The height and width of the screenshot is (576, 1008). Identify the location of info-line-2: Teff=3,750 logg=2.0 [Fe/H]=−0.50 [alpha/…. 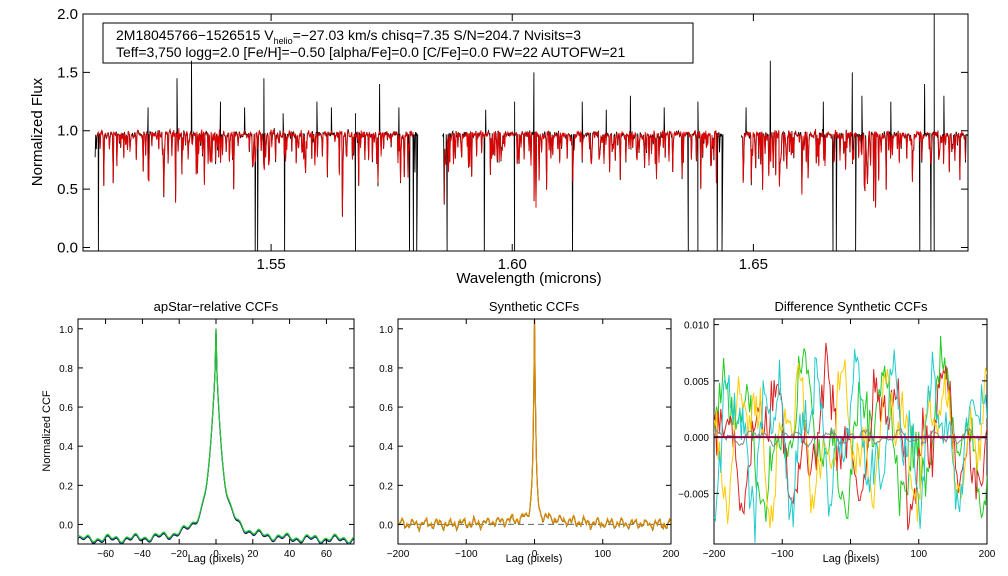
(370, 52).